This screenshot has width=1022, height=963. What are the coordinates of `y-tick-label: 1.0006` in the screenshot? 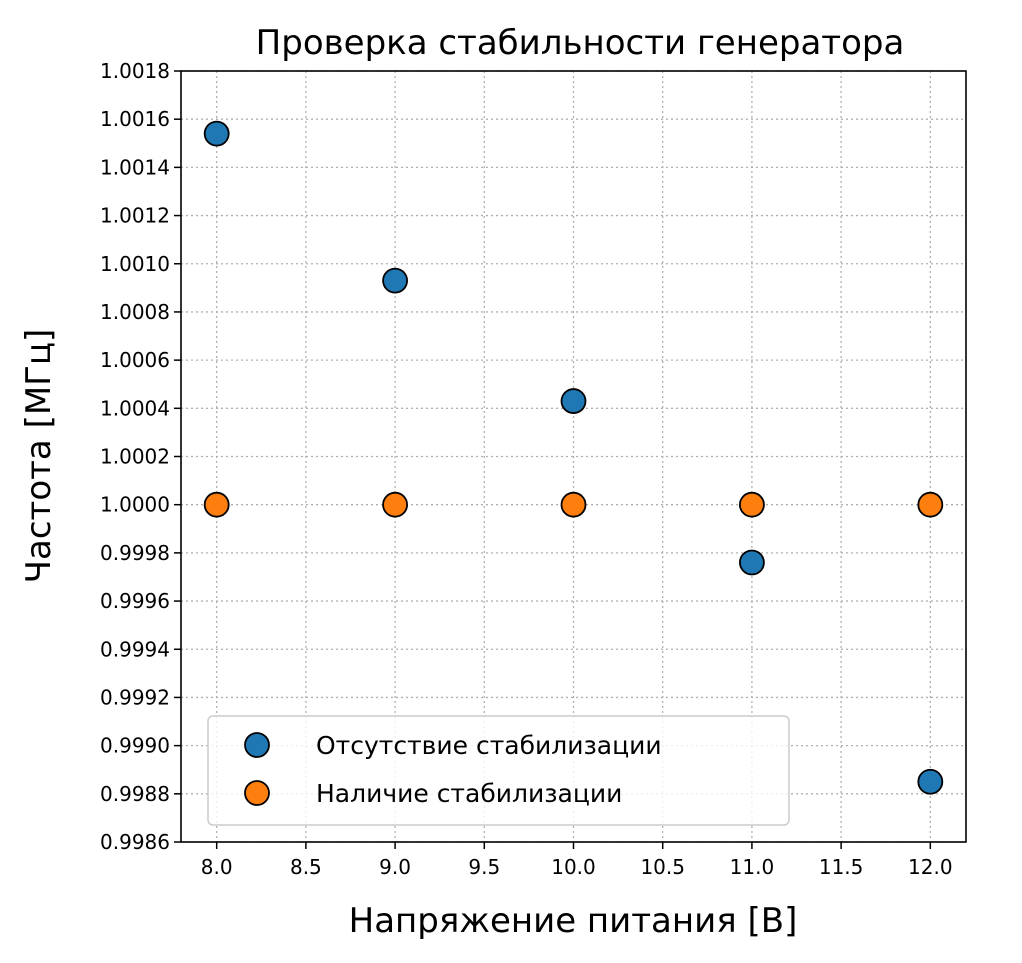 It's located at (135, 360).